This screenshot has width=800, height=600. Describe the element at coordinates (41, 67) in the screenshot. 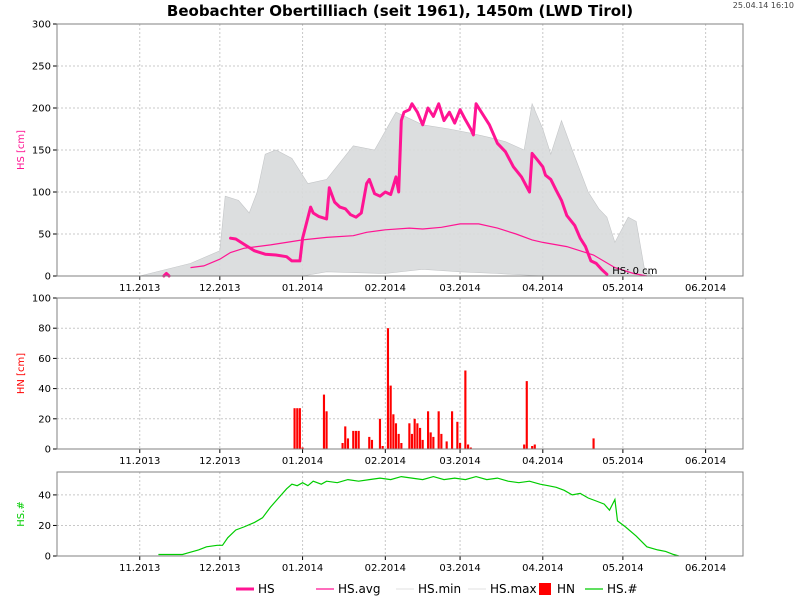

I see `y-tick-label: 250` at that location.